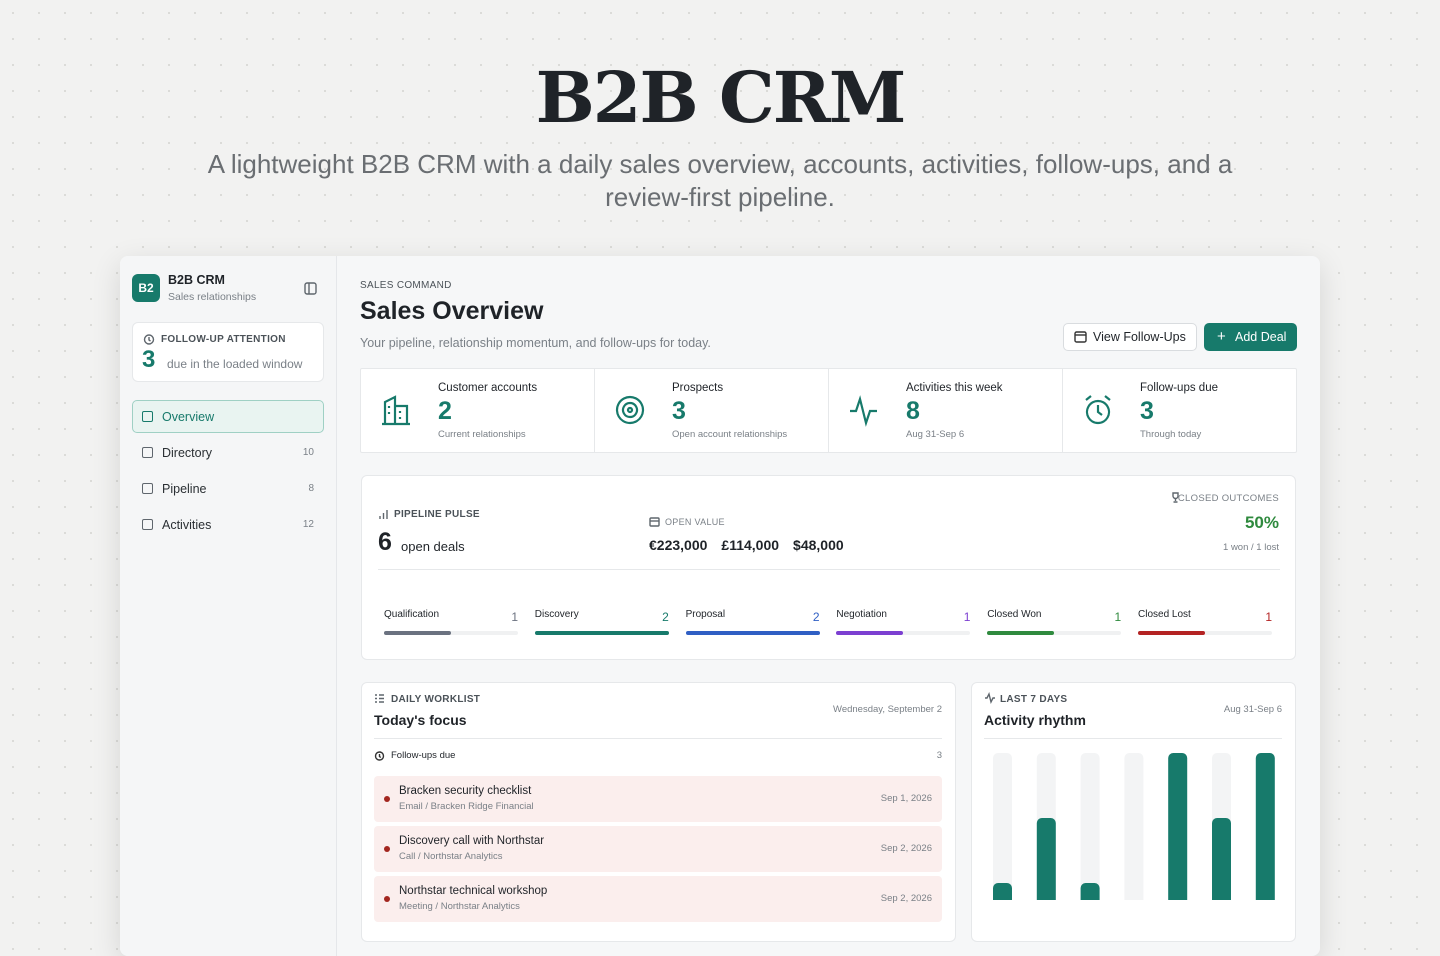 The image size is (1440, 956). What do you see at coordinates (1251, 547) in the screenshot?
I see `closed-note: 1 won / 1 lost` at bounding box center [1251, 547].